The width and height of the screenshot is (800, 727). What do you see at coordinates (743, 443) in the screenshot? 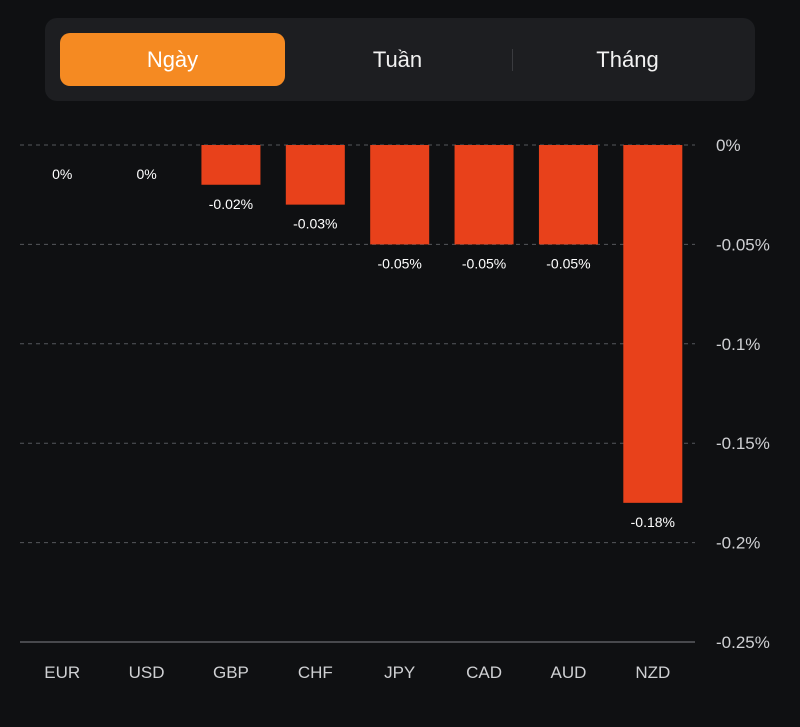
I see `y-tick-label: -0.15%` at bounding box center [743, 443].